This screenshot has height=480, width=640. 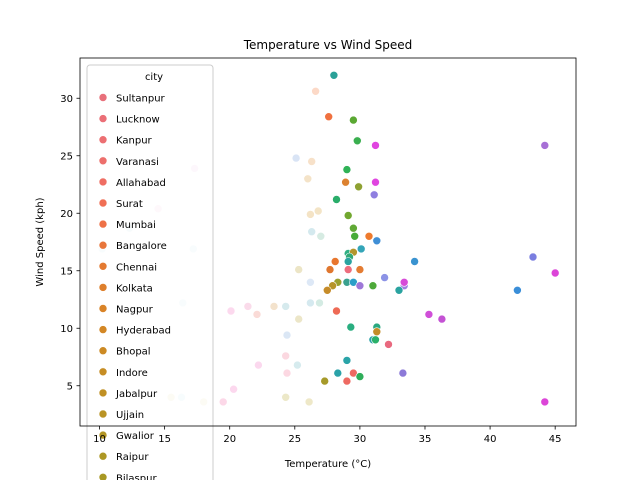 I want to click on legend-entry-label: Bangalore, so click(x=141, y=246).